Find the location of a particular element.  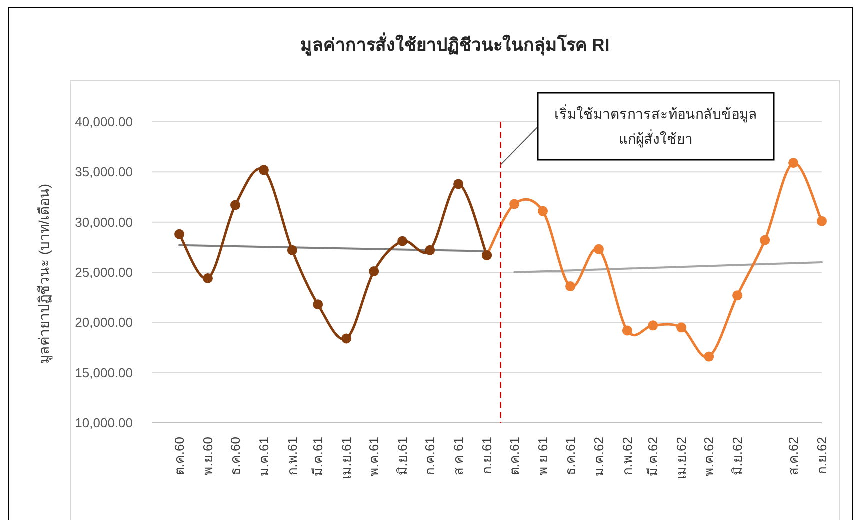

x-tick-label: ม.ค.62 is located at coordinates (598, 457).